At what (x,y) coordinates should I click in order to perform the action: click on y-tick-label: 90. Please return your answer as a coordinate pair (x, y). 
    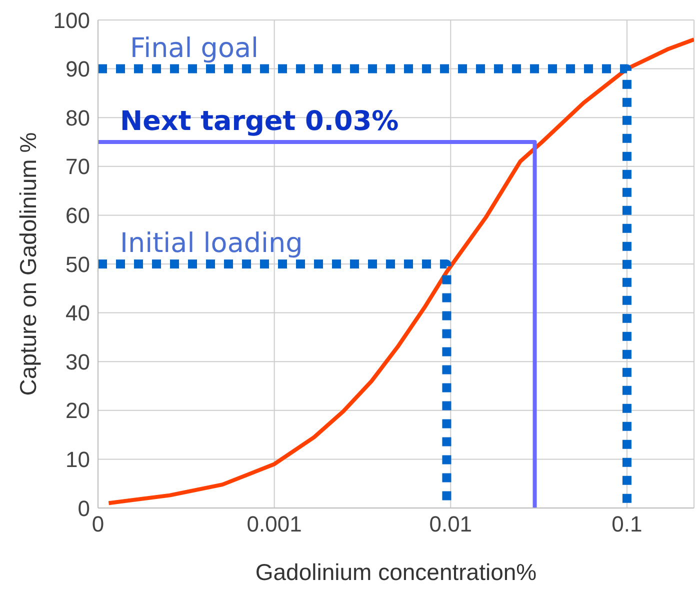
    Looking at the image, I should click on (78, 69).